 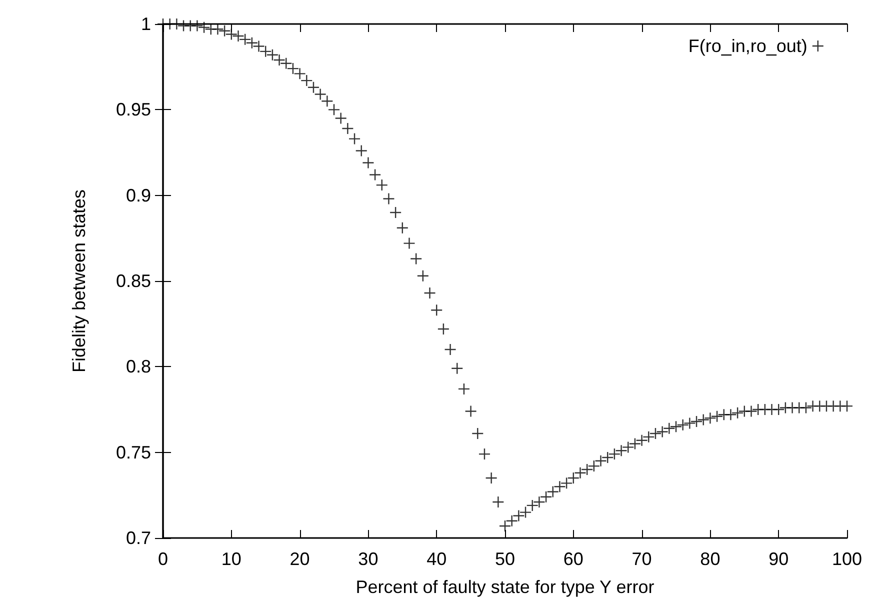 I want to click on x-tick-label: 40, so click(x=436, y=559).